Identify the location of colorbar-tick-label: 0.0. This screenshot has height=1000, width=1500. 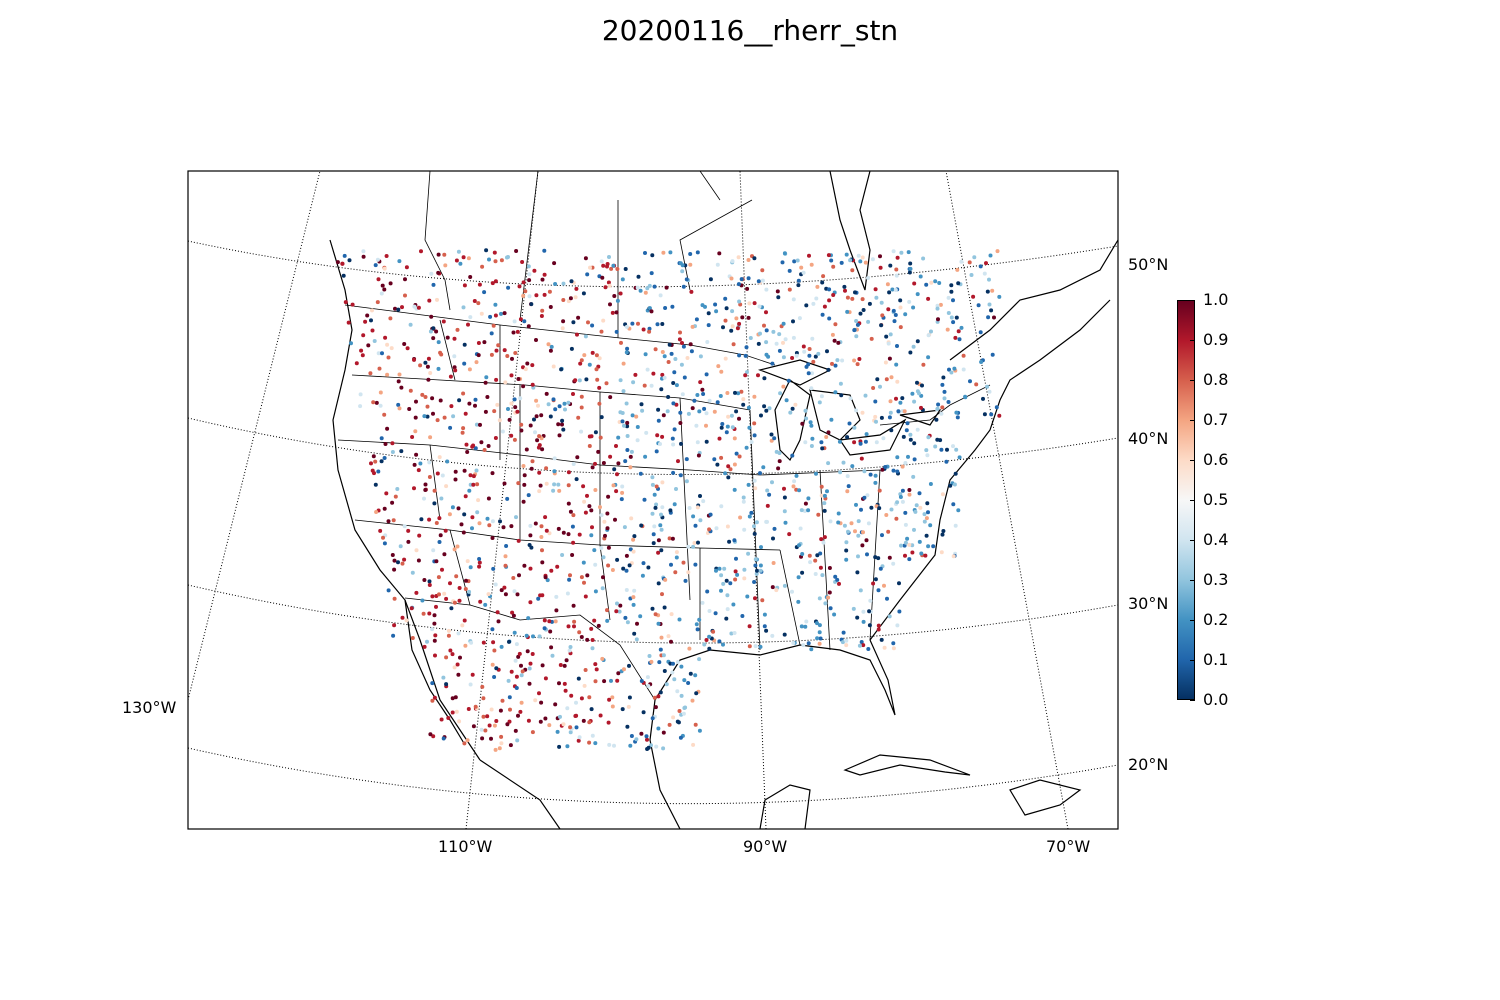
(1216, 699).